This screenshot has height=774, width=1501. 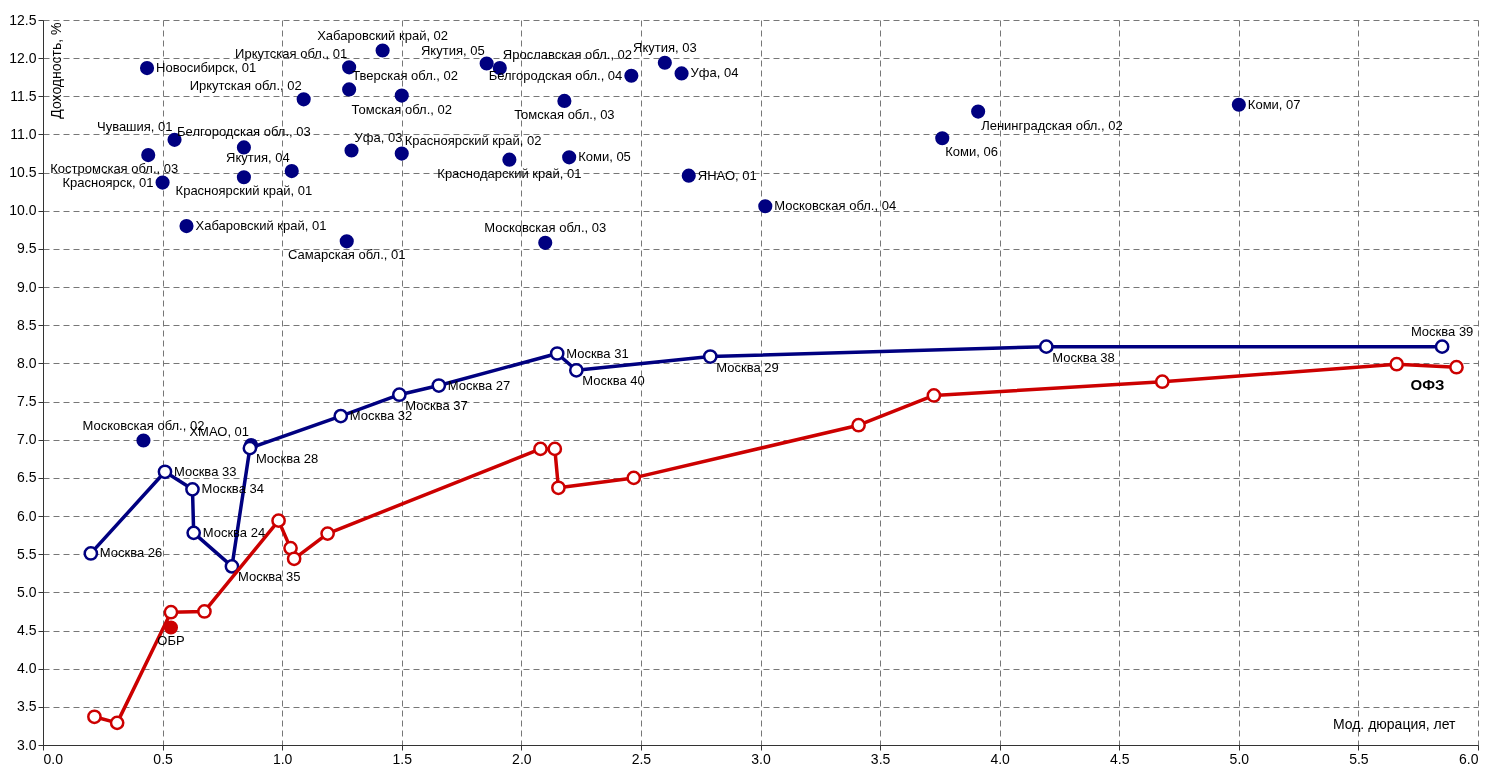 What do you see at coordinates (665, 47) in the screenshot?
I see `annotation: Якутия, 03` at bounding box center [665, 47].